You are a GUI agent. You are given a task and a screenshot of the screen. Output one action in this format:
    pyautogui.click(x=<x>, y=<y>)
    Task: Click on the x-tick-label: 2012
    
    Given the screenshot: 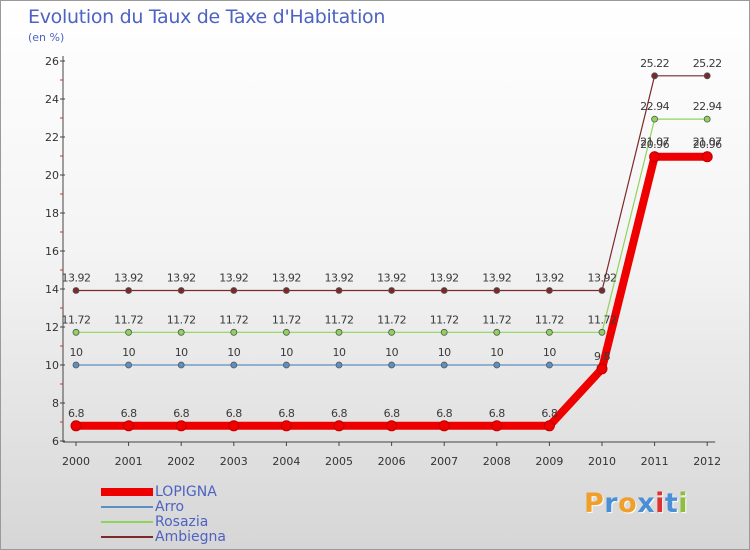 What is the action you would take?
    pyautogui.click(x=707, y=461)
    